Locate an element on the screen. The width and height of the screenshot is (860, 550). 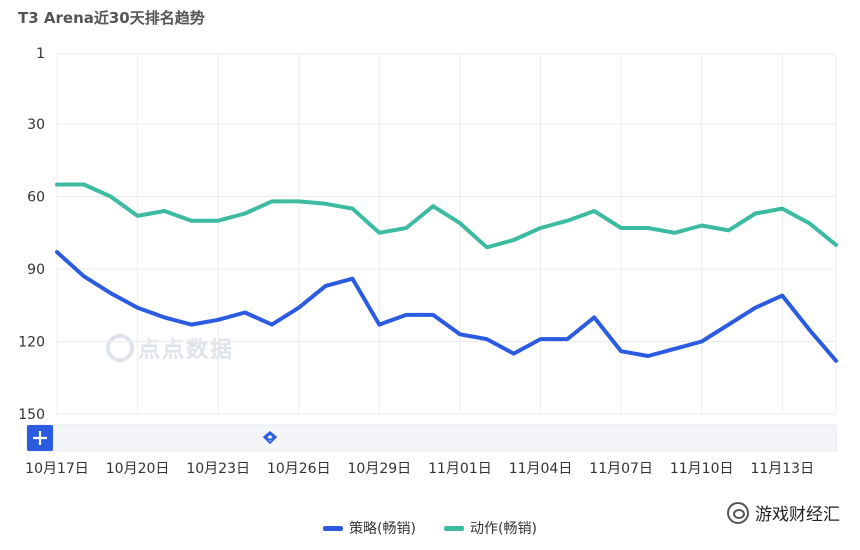
legend: 策略(畅销) 动作(畅销) is located at coordinates (430, 528).